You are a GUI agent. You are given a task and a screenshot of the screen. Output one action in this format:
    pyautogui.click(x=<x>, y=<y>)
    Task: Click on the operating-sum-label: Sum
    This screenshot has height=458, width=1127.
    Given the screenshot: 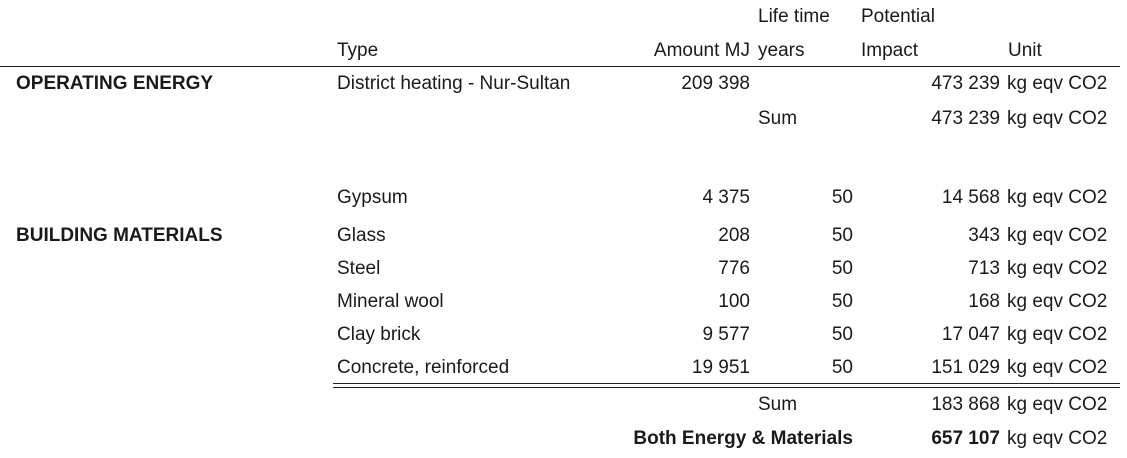 What is the action you would take?
    pyautogui.click(x=778, y=118)
    